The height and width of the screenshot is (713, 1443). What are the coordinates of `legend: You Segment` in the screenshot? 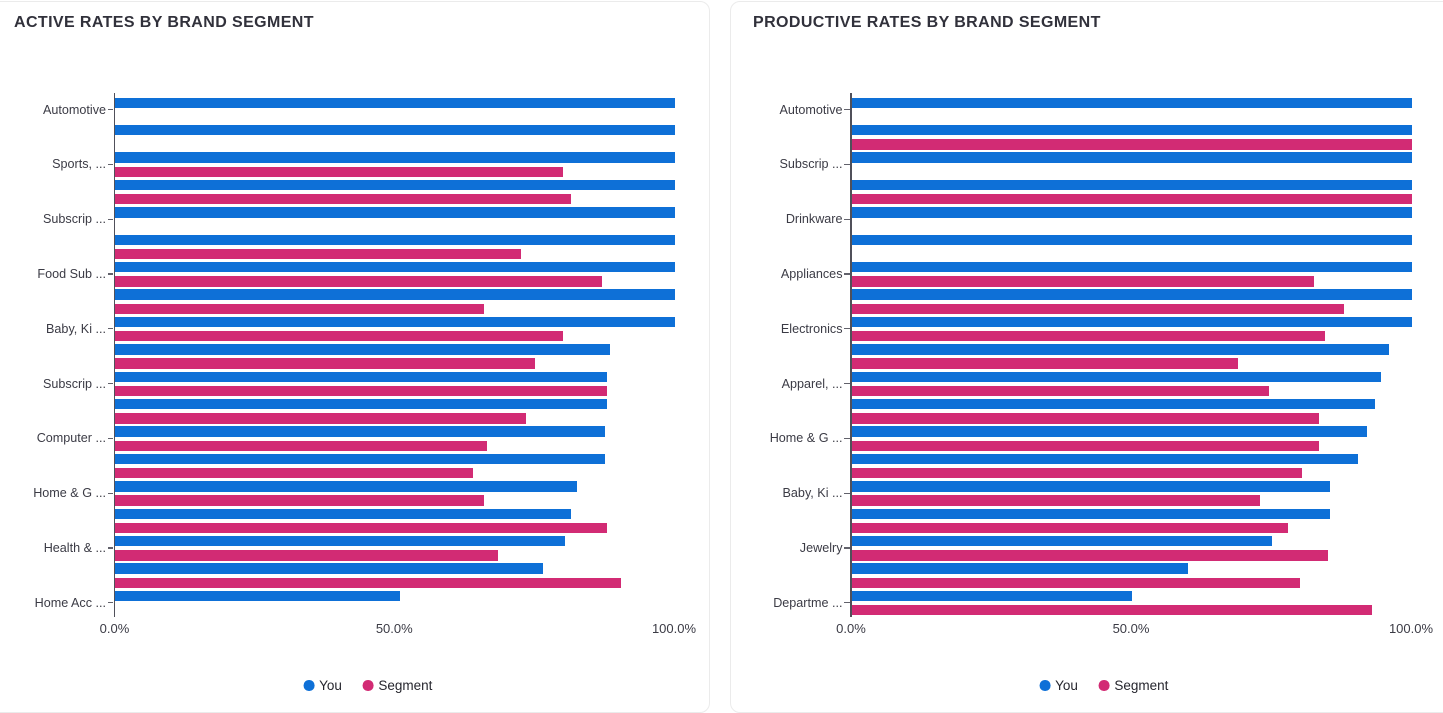 It's located at (368, 685).